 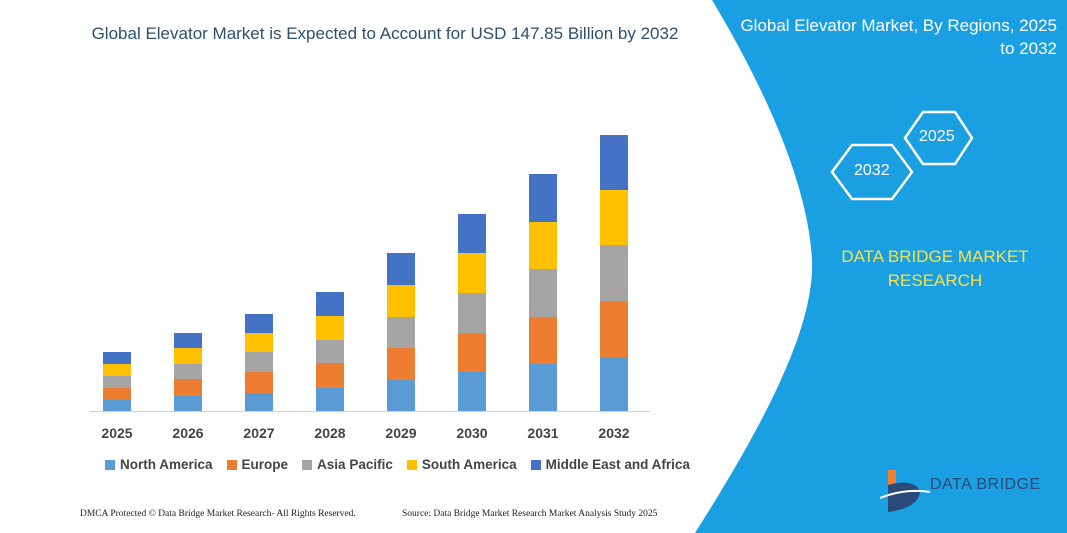 I want to click on legend-item: South America, so click(x=461, y=464).